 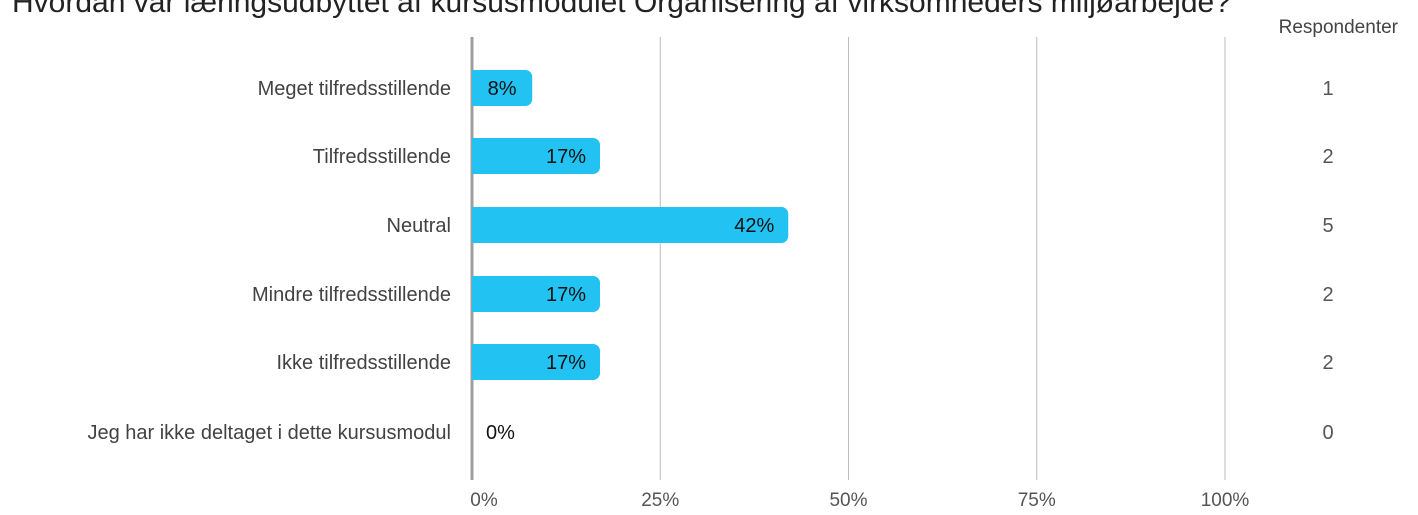 What do you see at coordinates (1225, 500) in the screenshot?
I see `x-tick-label: 100%` at bounding box center [1225, 500].